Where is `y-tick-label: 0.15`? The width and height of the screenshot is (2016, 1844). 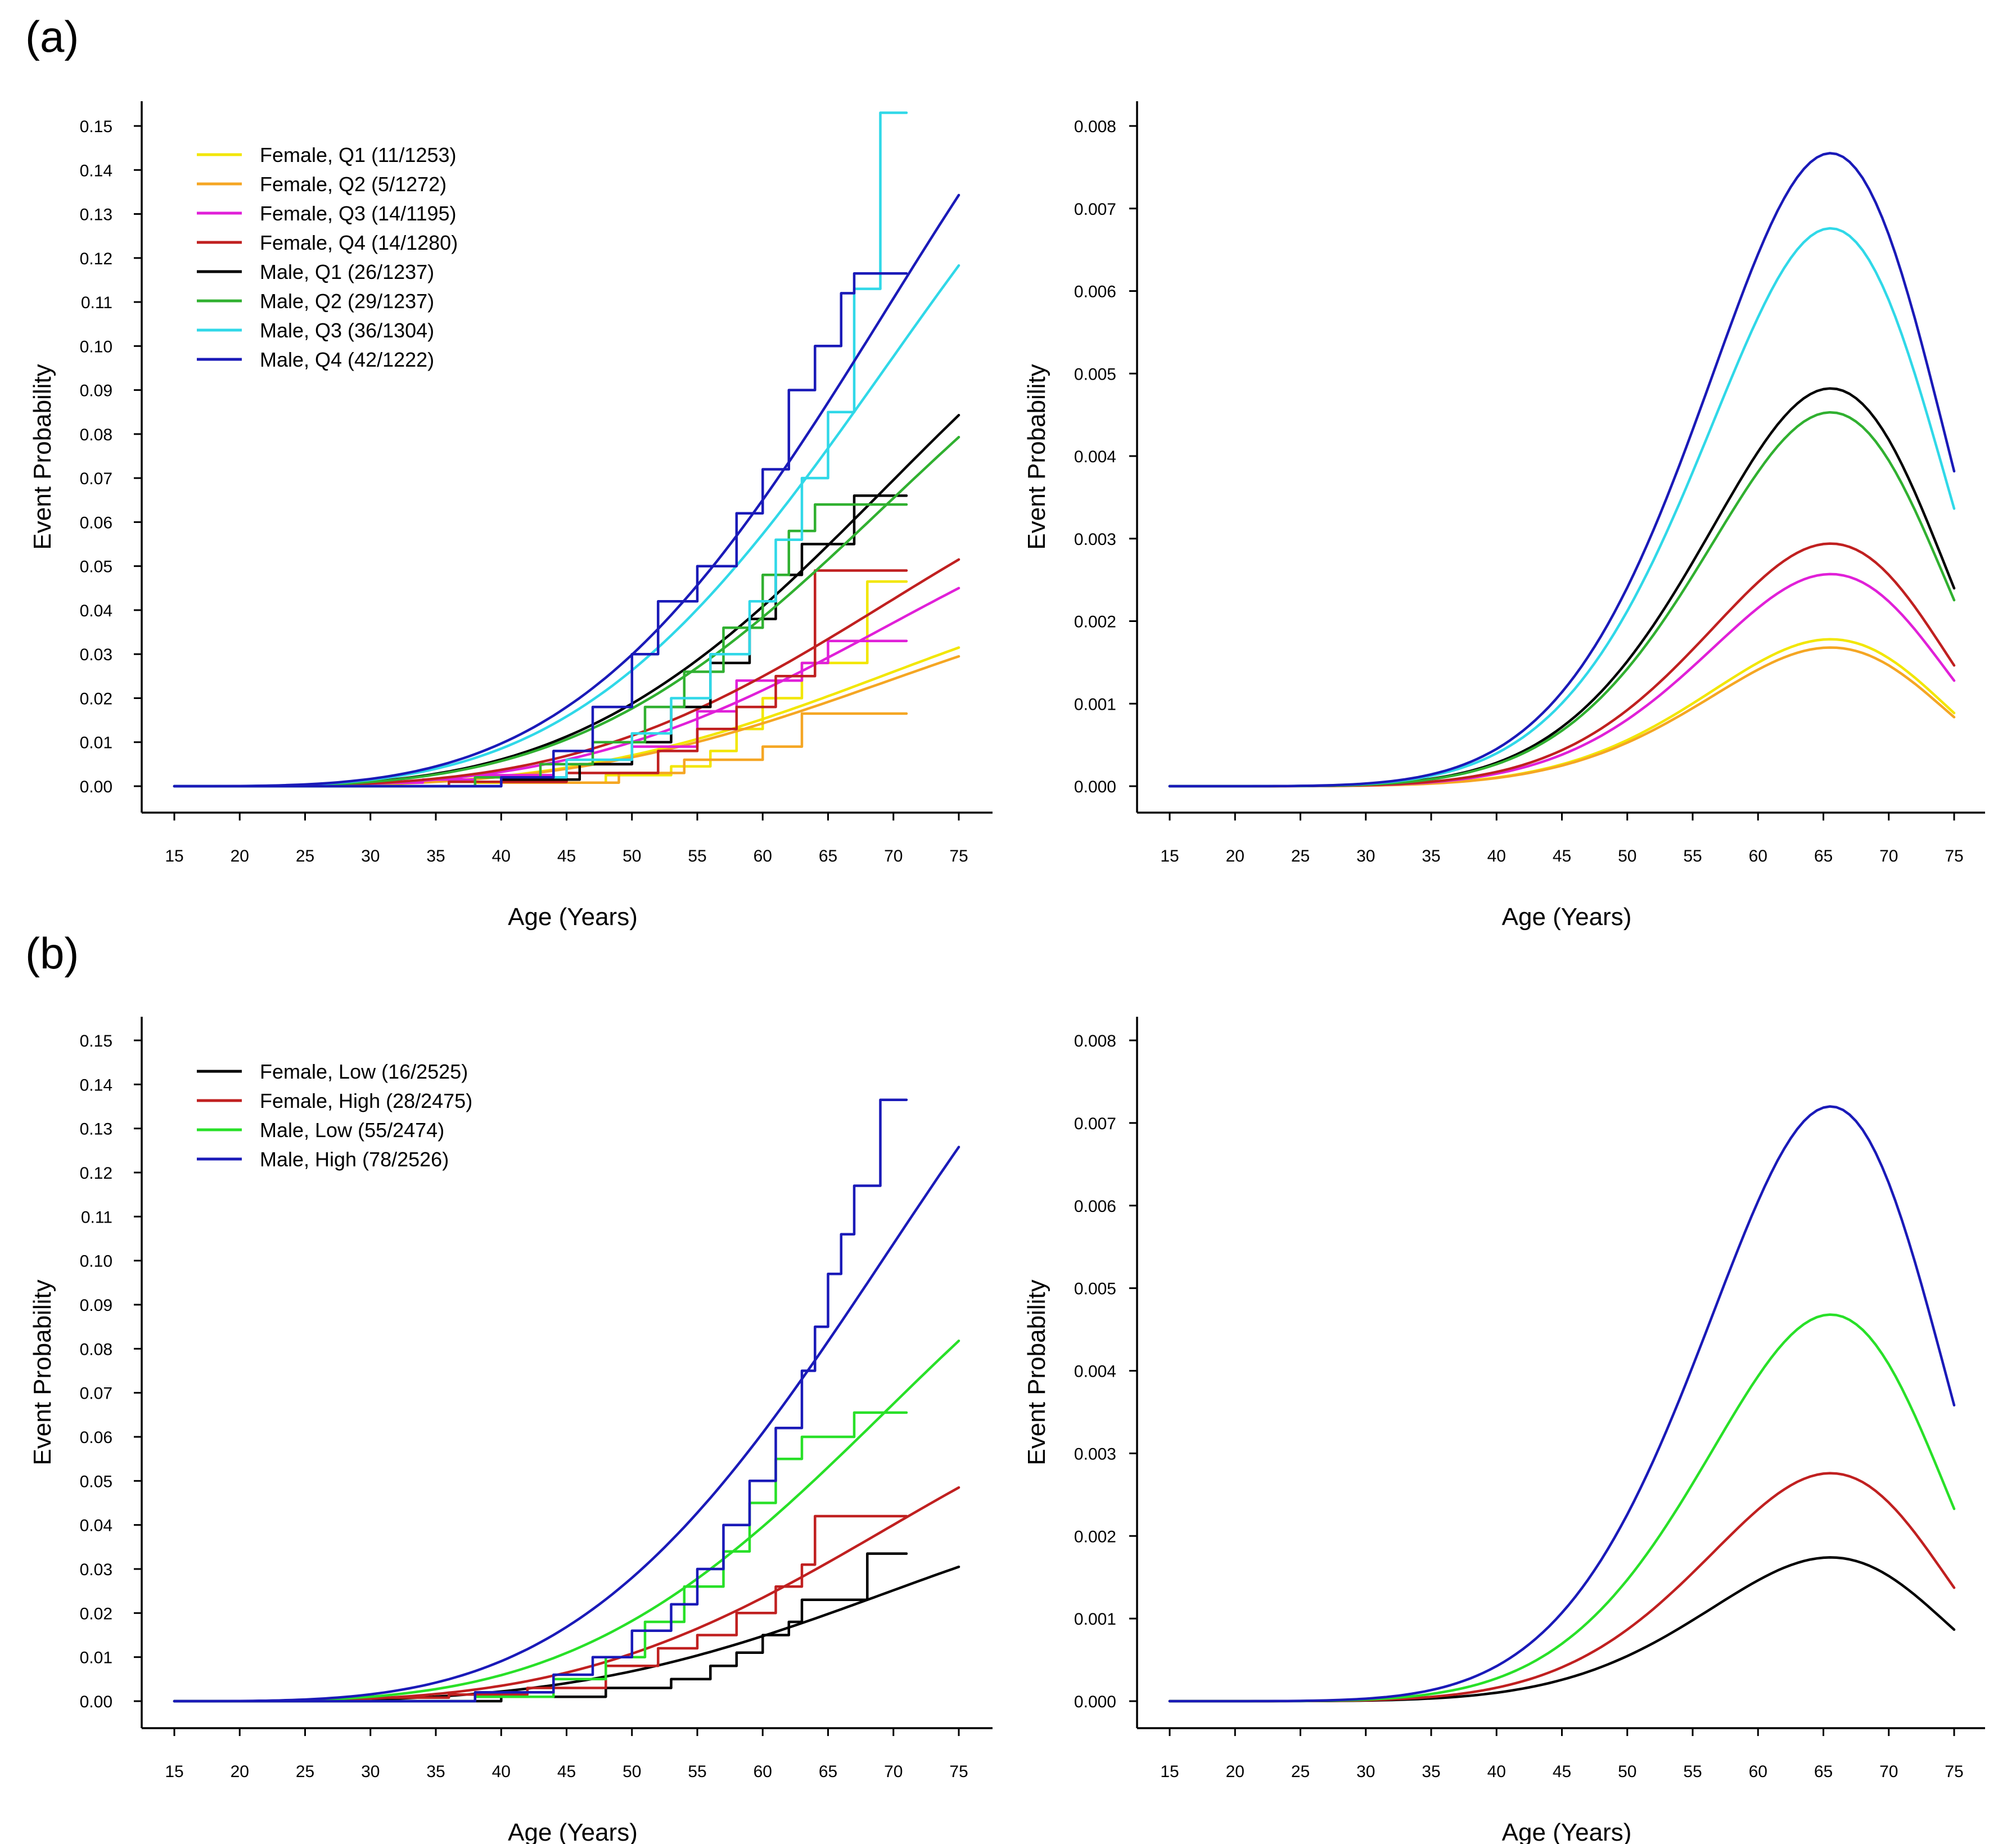
y-tick-label: 0.15 is located at coordinates (96, 1041).